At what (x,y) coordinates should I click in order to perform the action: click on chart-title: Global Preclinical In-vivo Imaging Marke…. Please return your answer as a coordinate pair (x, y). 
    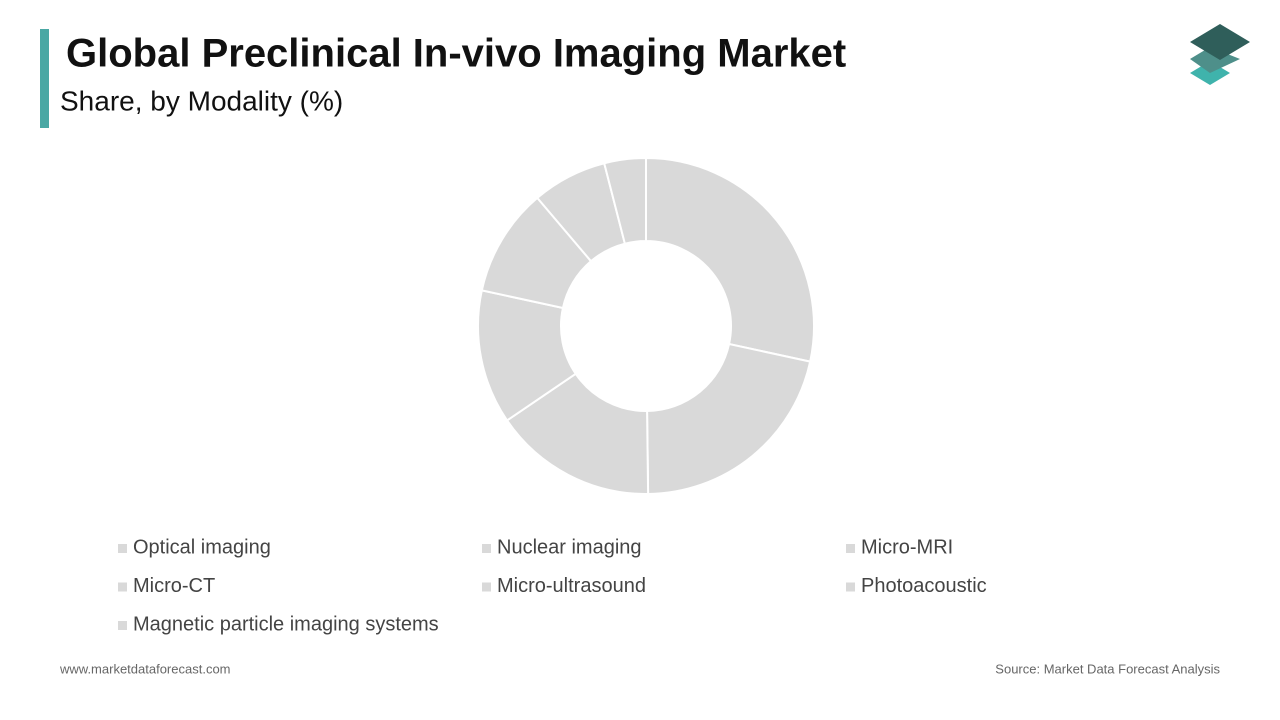
    Looking at the image, I should click on (456, 54).